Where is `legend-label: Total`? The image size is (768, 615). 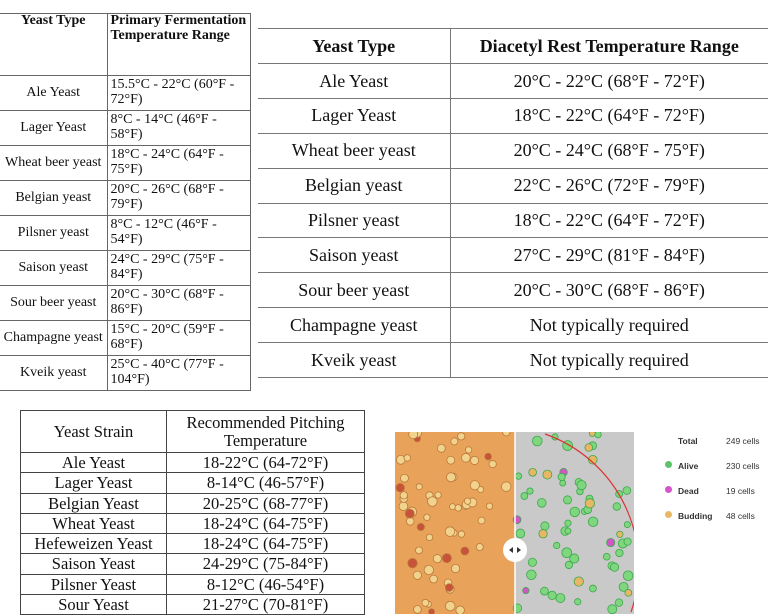 legend-label: Total is located at coordinates (688, 441).